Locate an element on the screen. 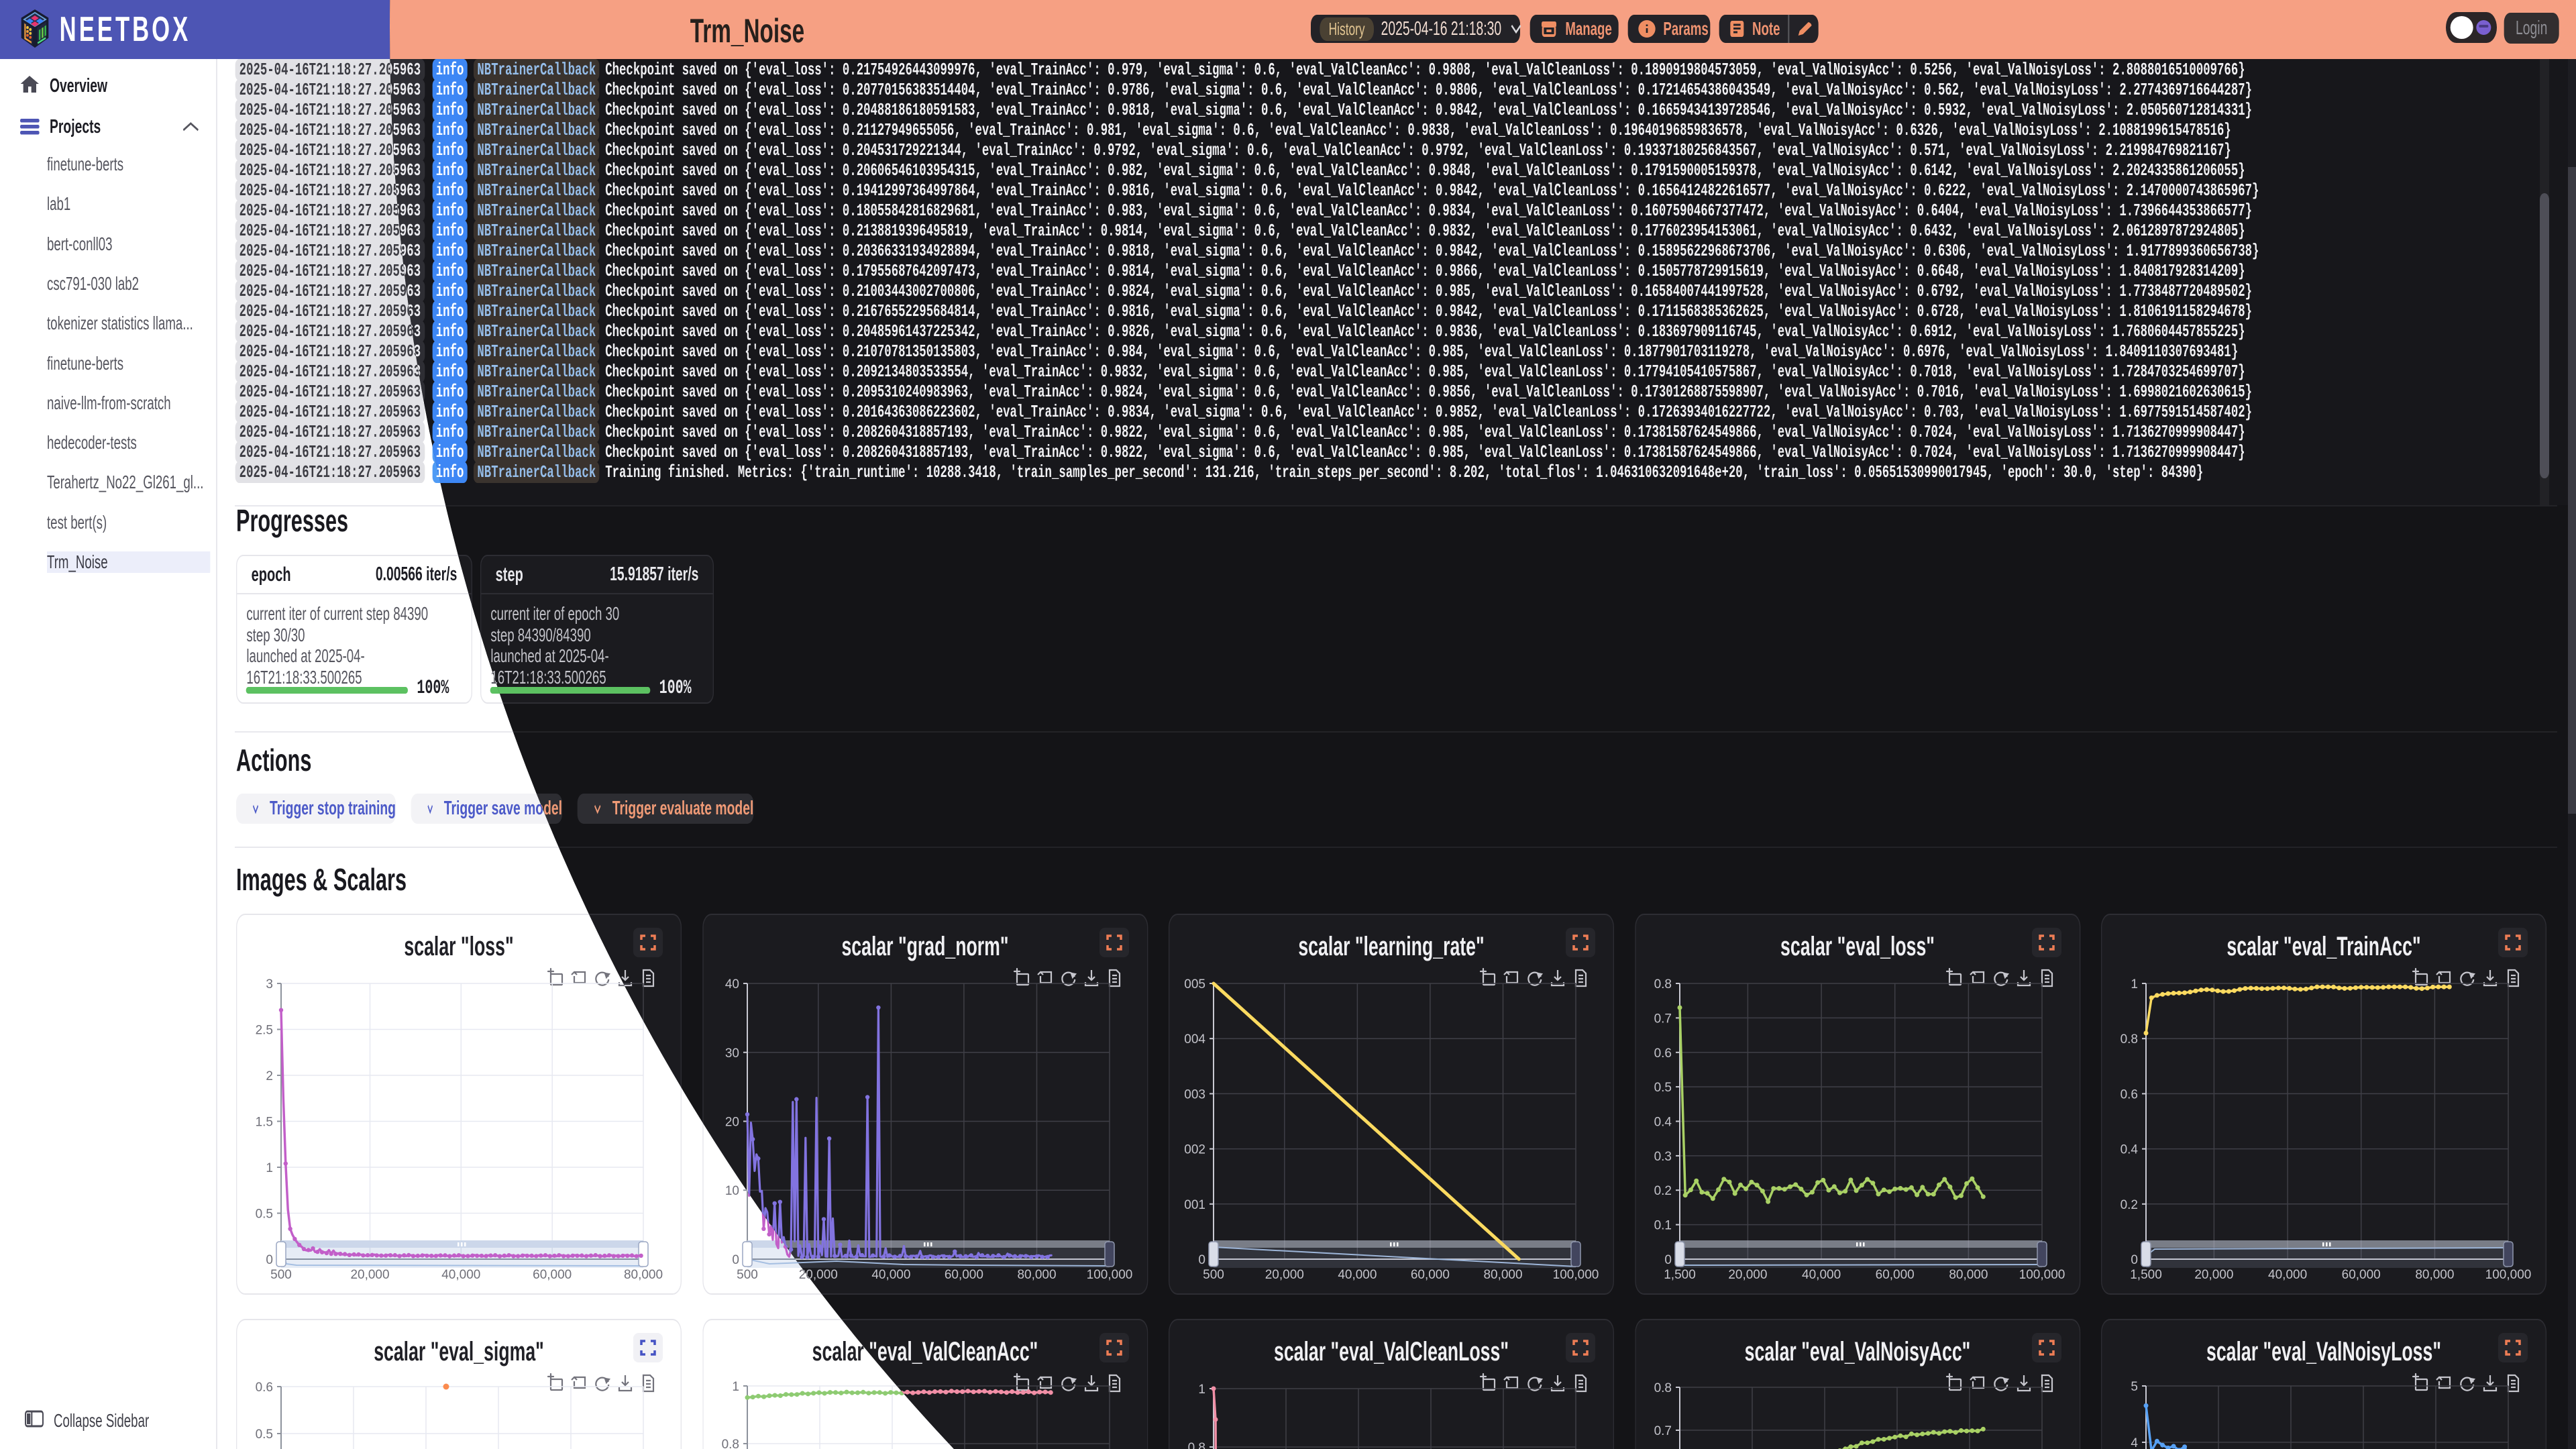 The width and height of the screenshot is (2576, 1449). svg-text: 2.5 is located at coordinates (264, 1031).